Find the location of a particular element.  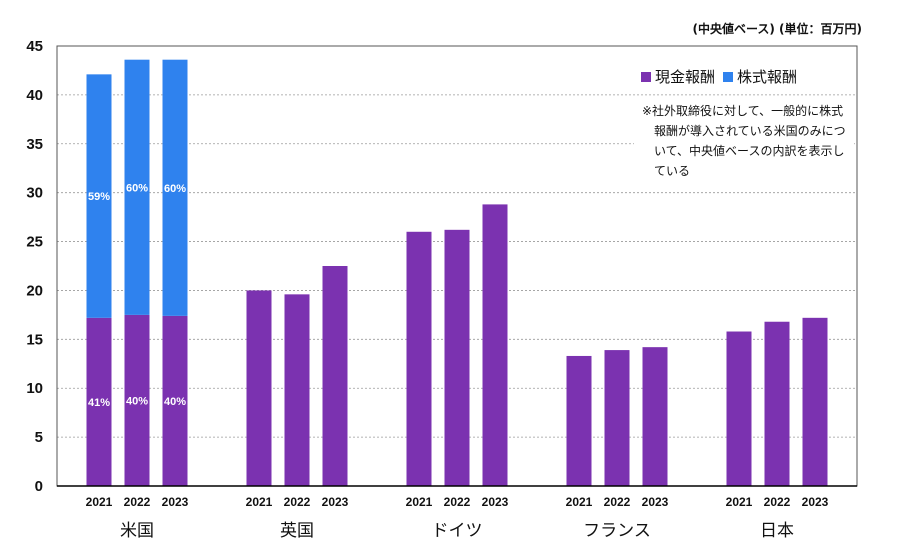

legend-item-cash: 現金報酬 is located at coordinates (678, 76).